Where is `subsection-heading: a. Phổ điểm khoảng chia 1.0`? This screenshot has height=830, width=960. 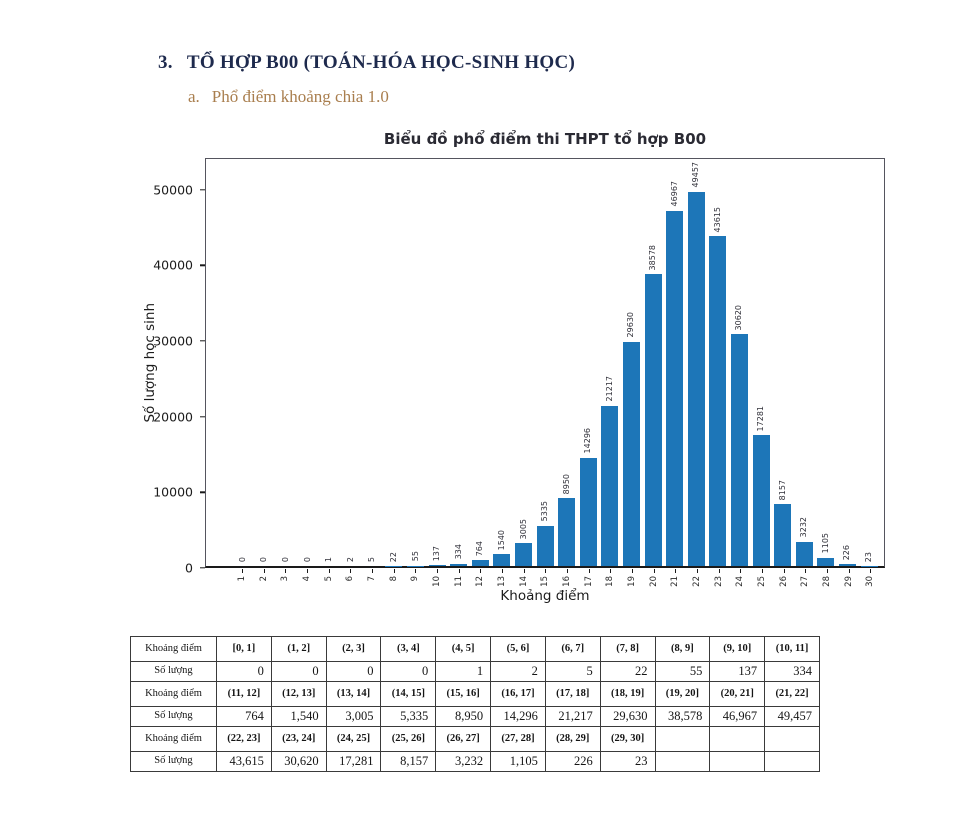 subsection-heading: a. Phổ điểm khoảng chia 1.0 is located at coordinates (288, 97).